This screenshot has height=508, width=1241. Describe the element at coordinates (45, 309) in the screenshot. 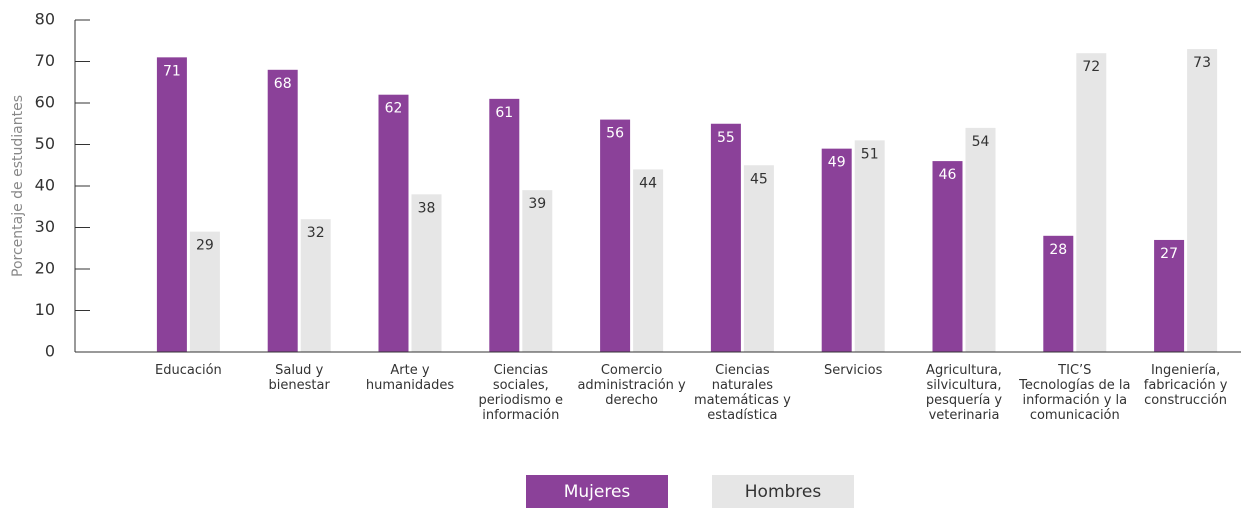

I see `y-tick-label: 10` at that location.